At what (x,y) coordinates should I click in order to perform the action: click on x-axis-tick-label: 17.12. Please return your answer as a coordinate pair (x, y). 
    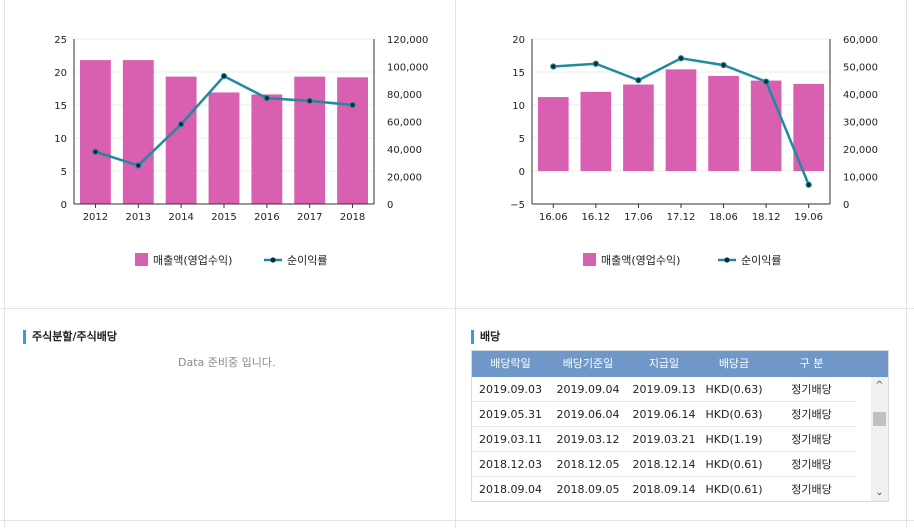
    Looking at the image, I should click on (681, 217).